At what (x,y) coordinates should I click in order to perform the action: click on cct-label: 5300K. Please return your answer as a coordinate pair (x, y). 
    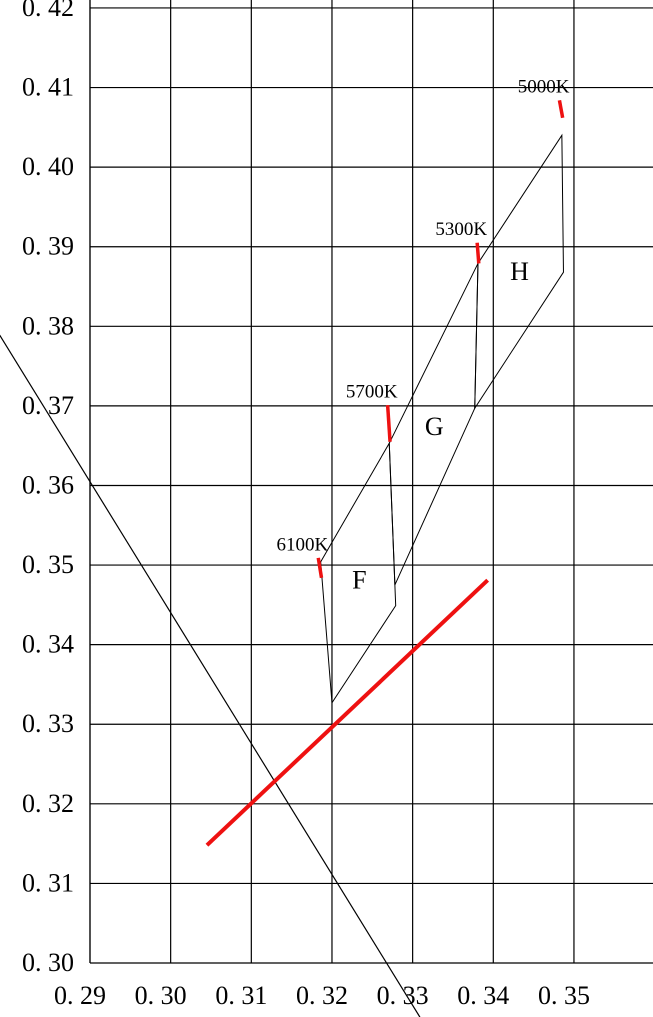
    Looking at the image, I should click on (461, 229).